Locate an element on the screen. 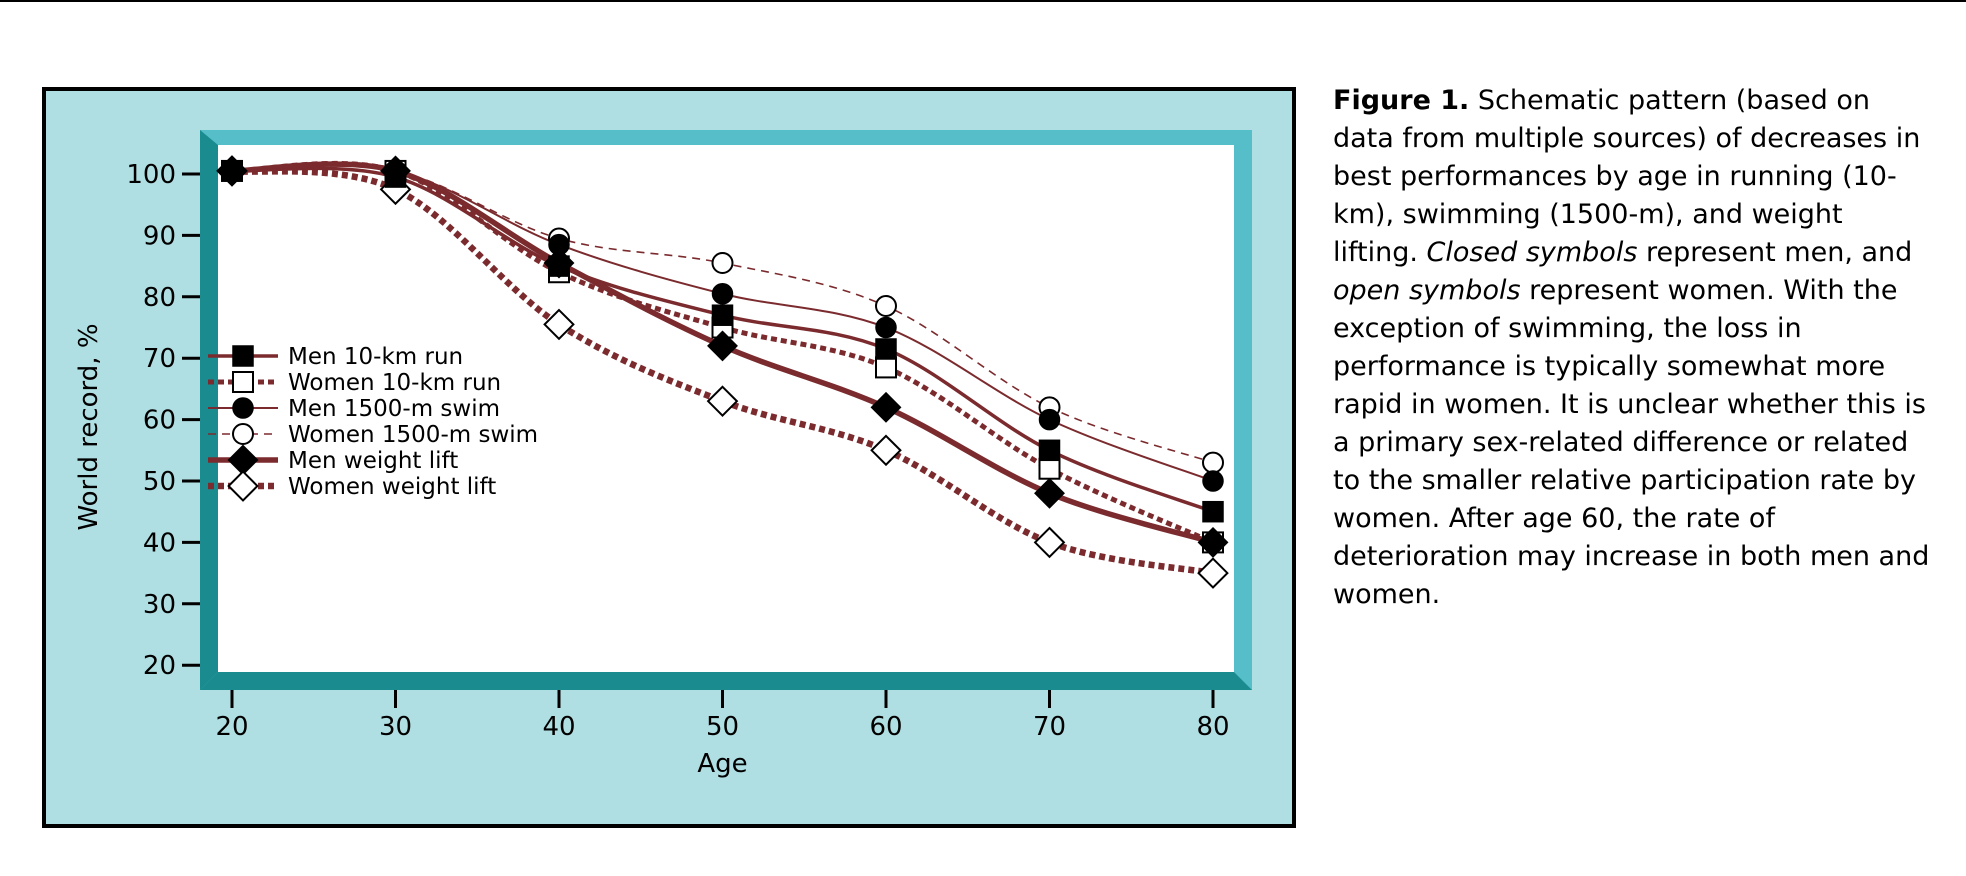 The height and width of the screenshot is (876, 1966). y-tick-label: 90 is located at coordinates (159, 236).